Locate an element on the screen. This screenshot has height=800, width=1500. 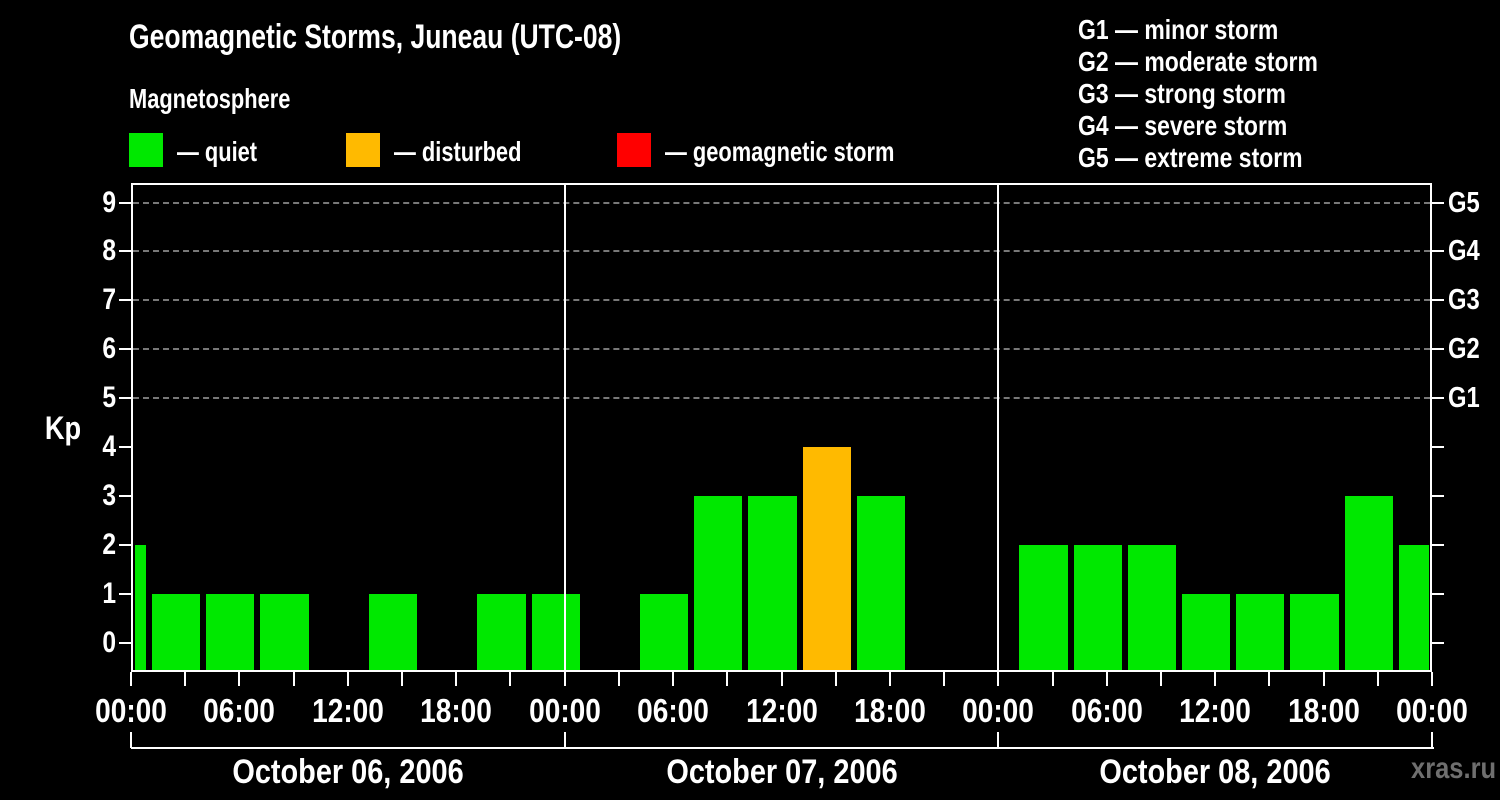
y-tick-label: 0 is located at coordinates (109, 642).